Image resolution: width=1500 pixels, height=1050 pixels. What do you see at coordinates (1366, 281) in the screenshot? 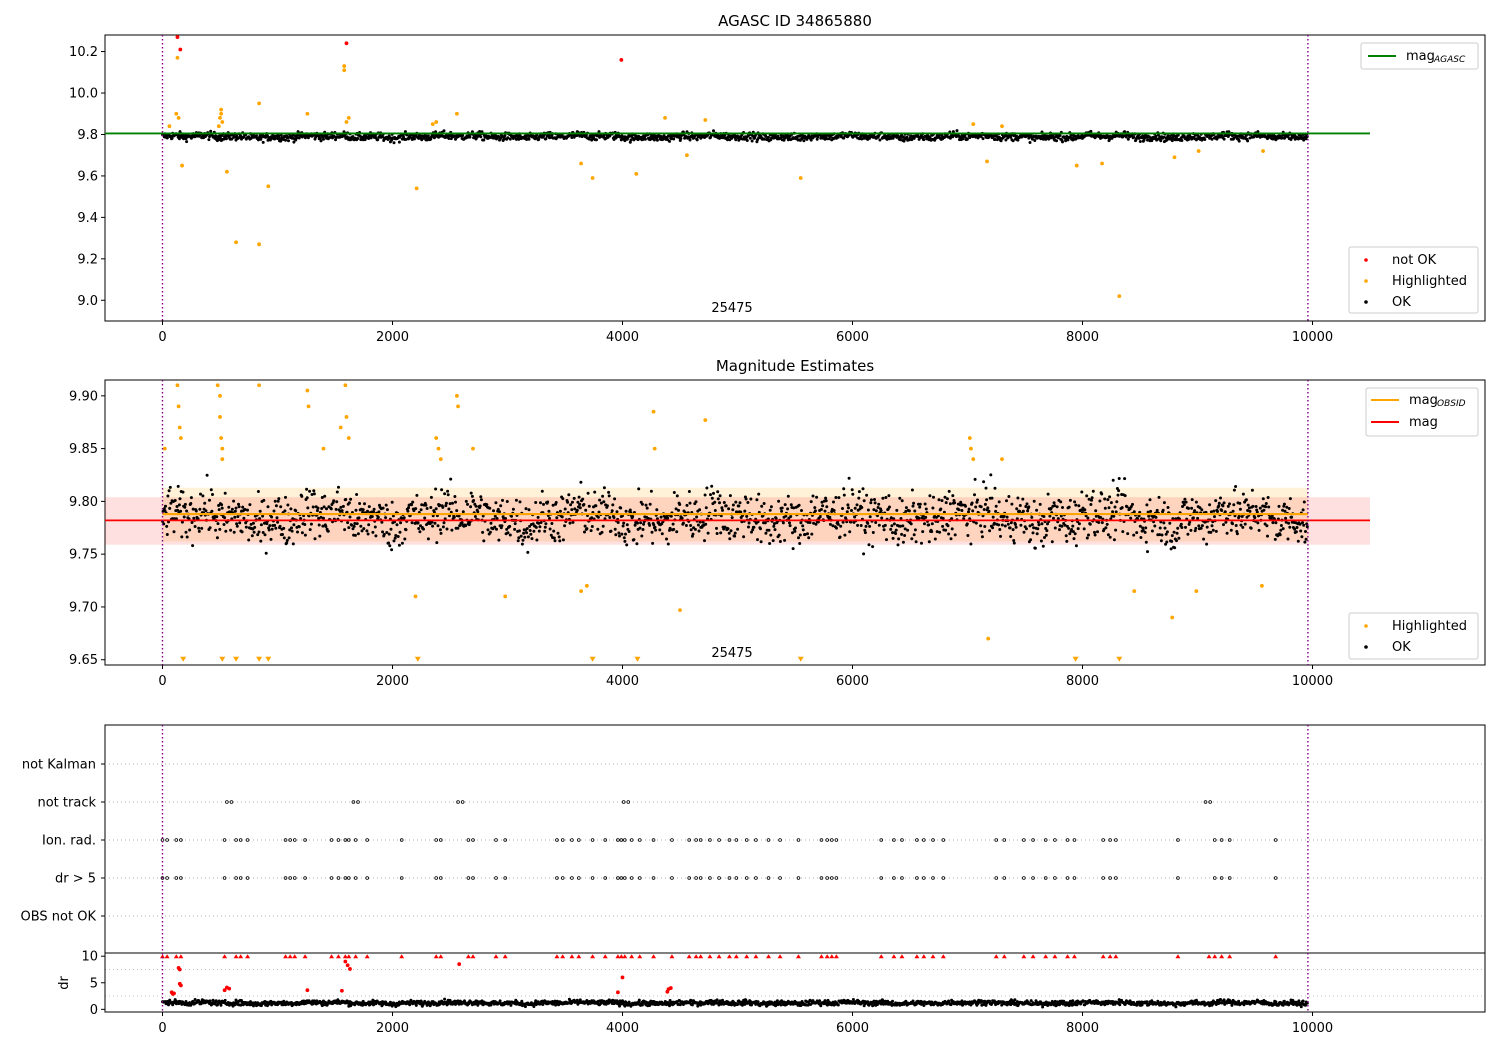
I see `legend-highlighted-marker` at bounding box center [1366, 281].